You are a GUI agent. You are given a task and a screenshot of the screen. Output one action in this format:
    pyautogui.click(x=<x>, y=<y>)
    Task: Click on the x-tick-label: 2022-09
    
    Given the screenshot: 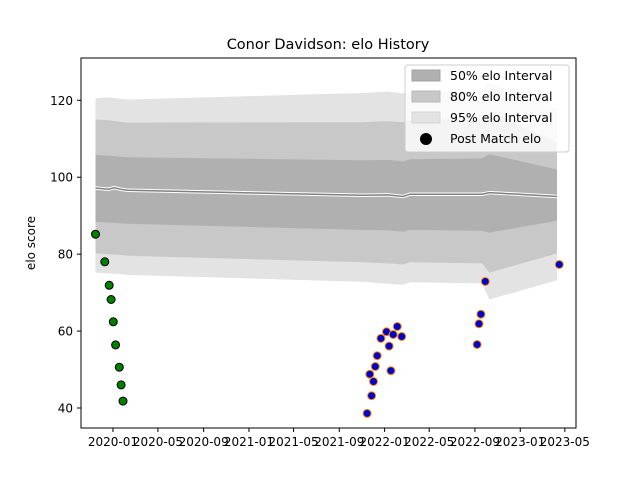 What is the action you would take?
    pyautogui.click(x=475, y=442)
    